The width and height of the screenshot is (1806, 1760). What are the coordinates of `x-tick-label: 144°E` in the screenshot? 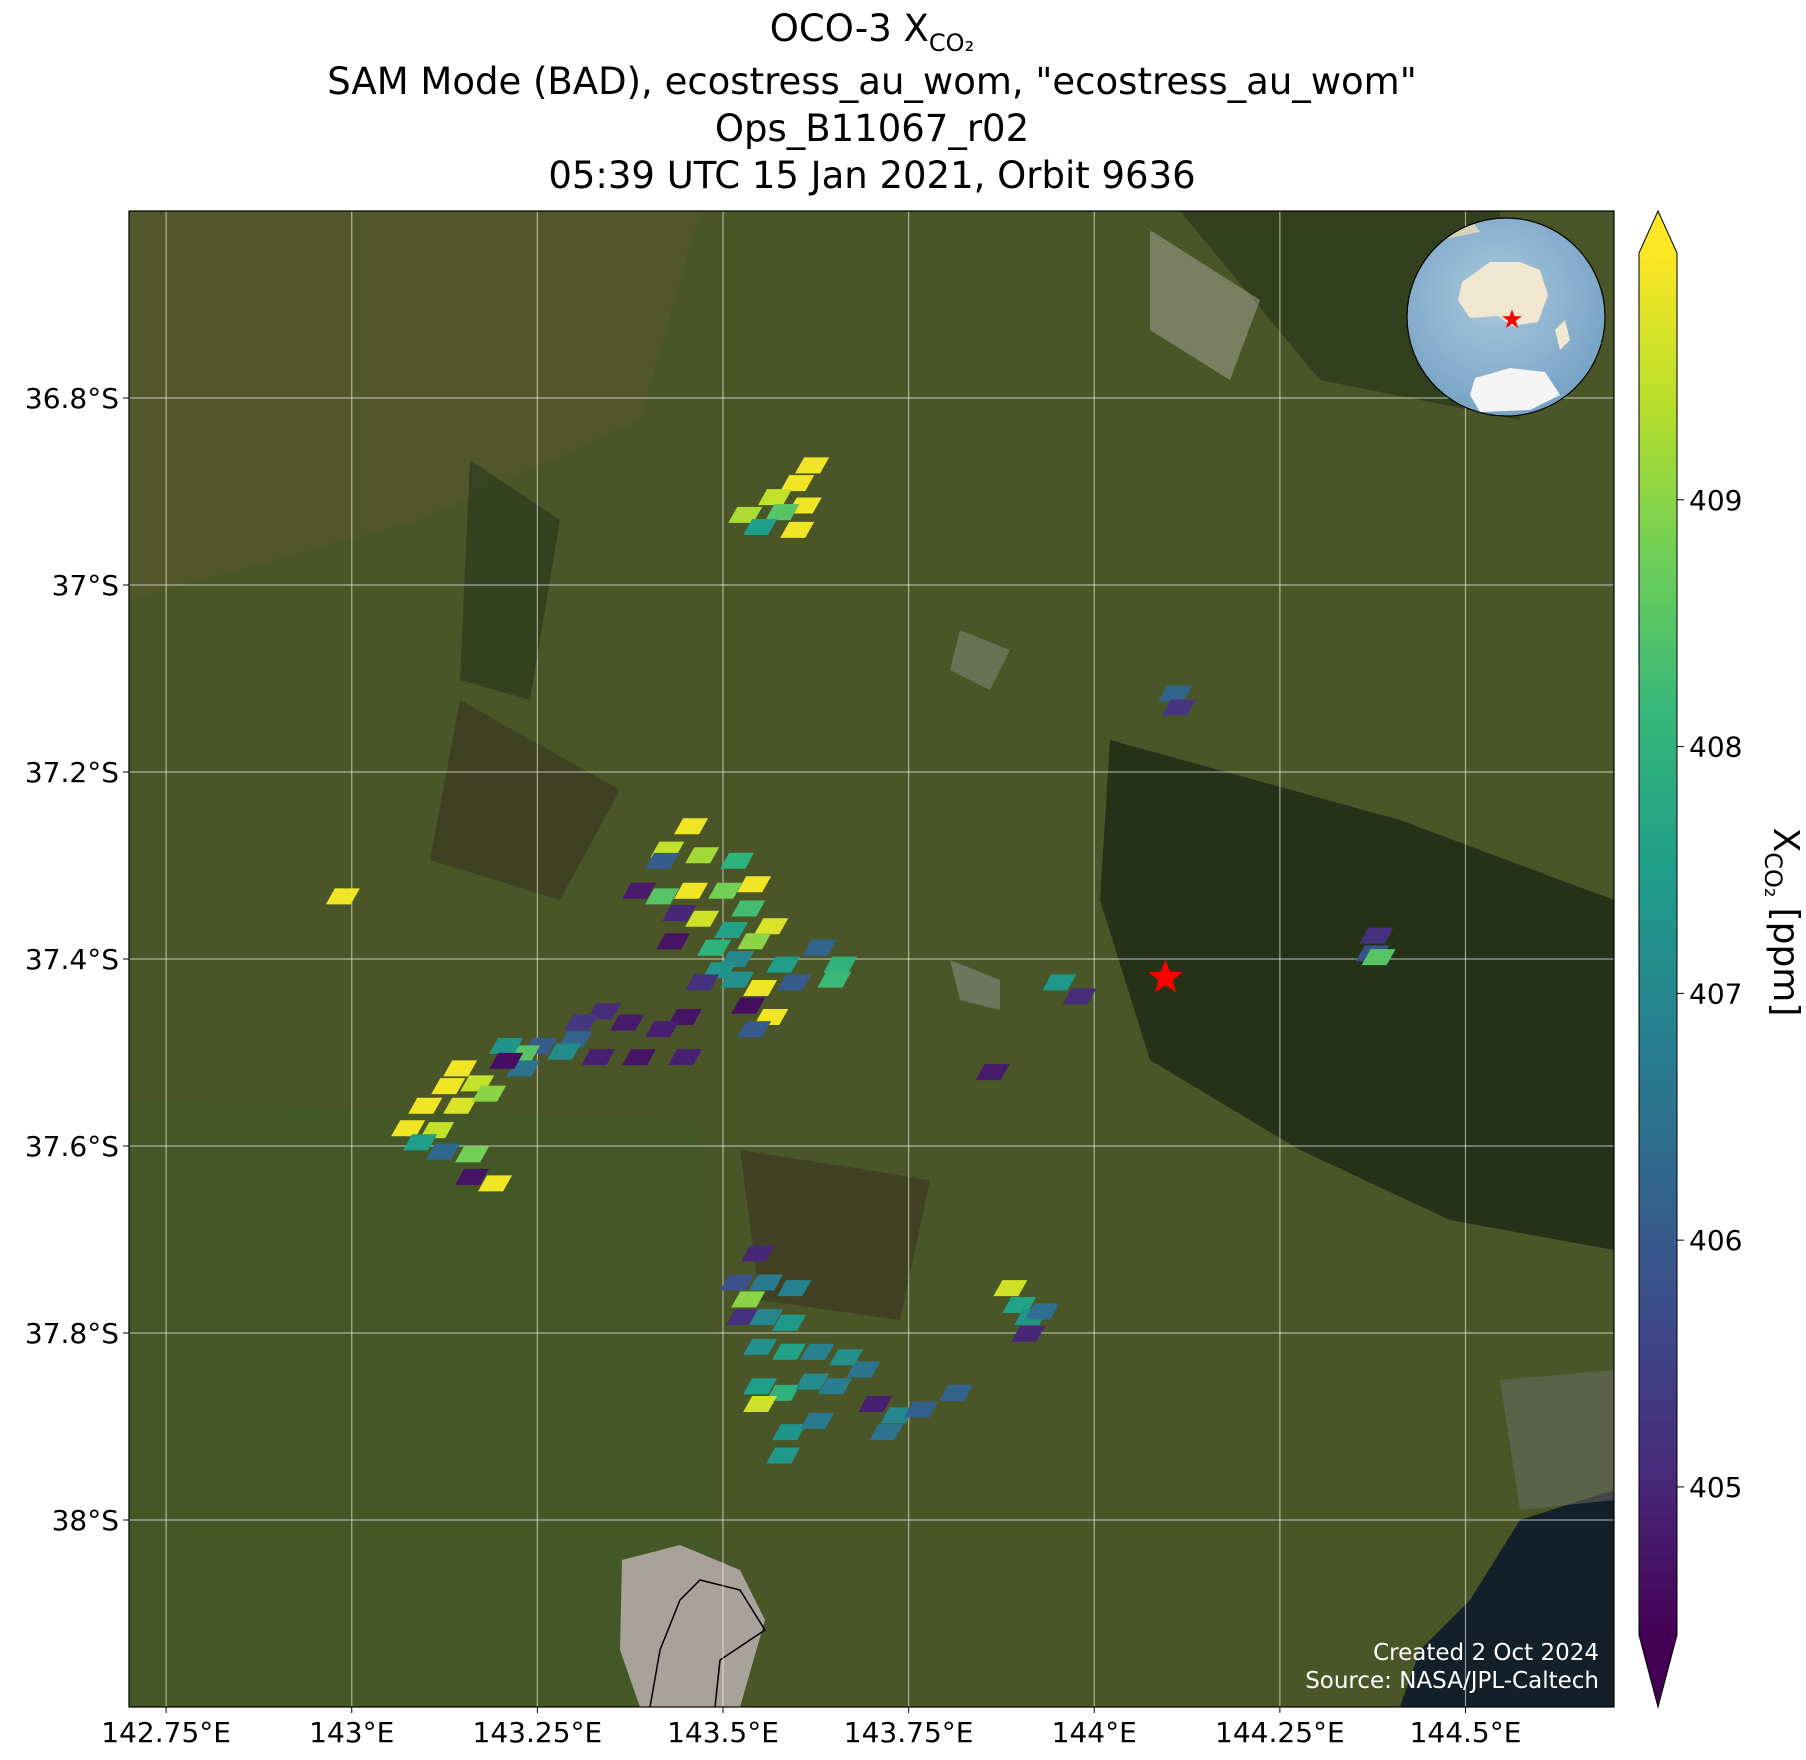 It's located at (1094, 1732).